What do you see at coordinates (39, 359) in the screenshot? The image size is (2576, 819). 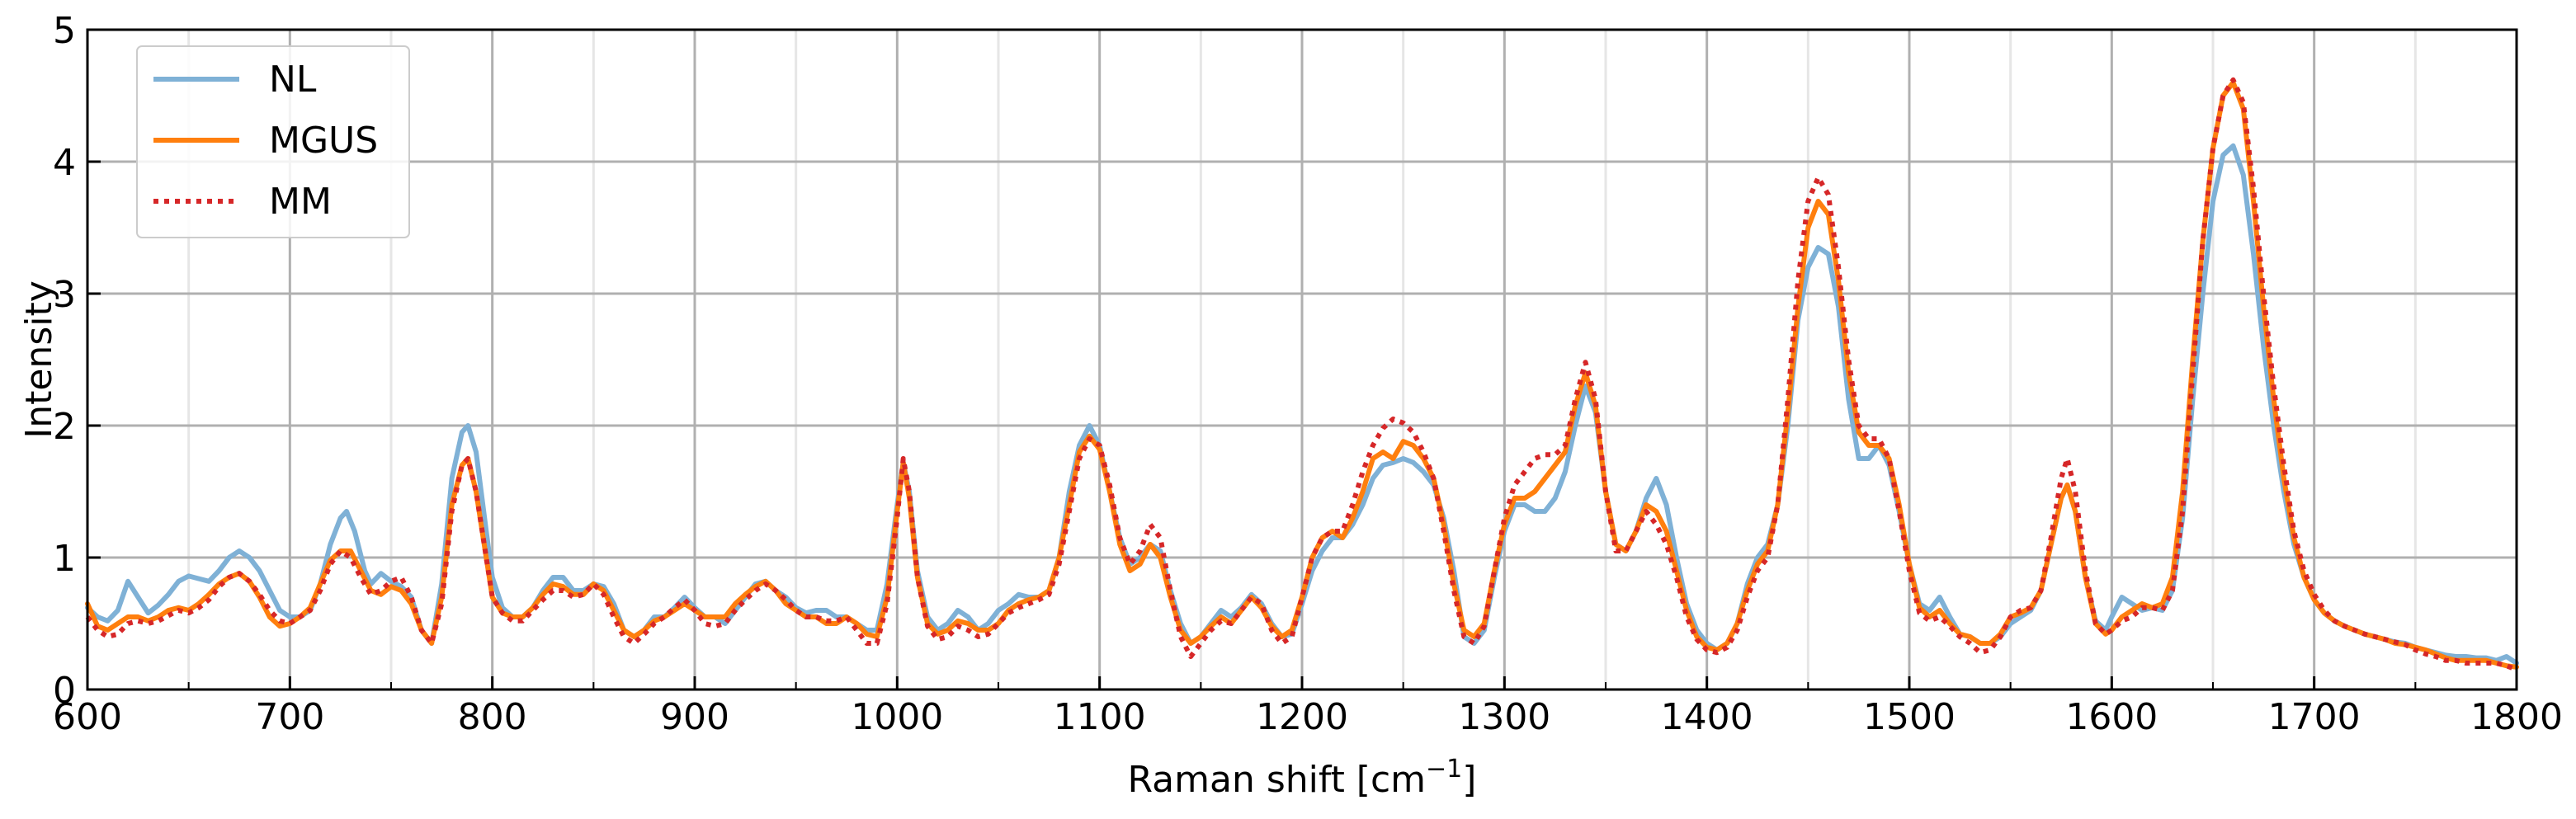 I see `y-axis-title: Intensity` at bounding box center [39, 359].